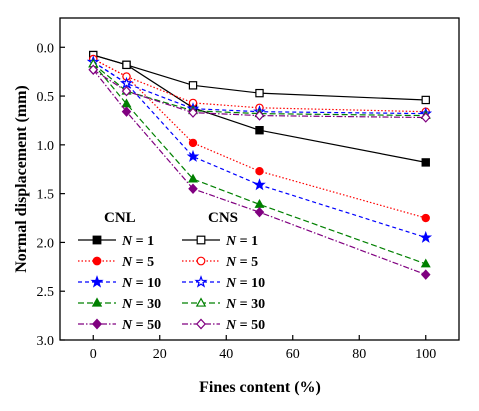 The height and width of the screenshot is (411, 479). Describe the element at coordinates (46, 292) in the screenshot. I see `y-tick-label: 2.5` at that location.